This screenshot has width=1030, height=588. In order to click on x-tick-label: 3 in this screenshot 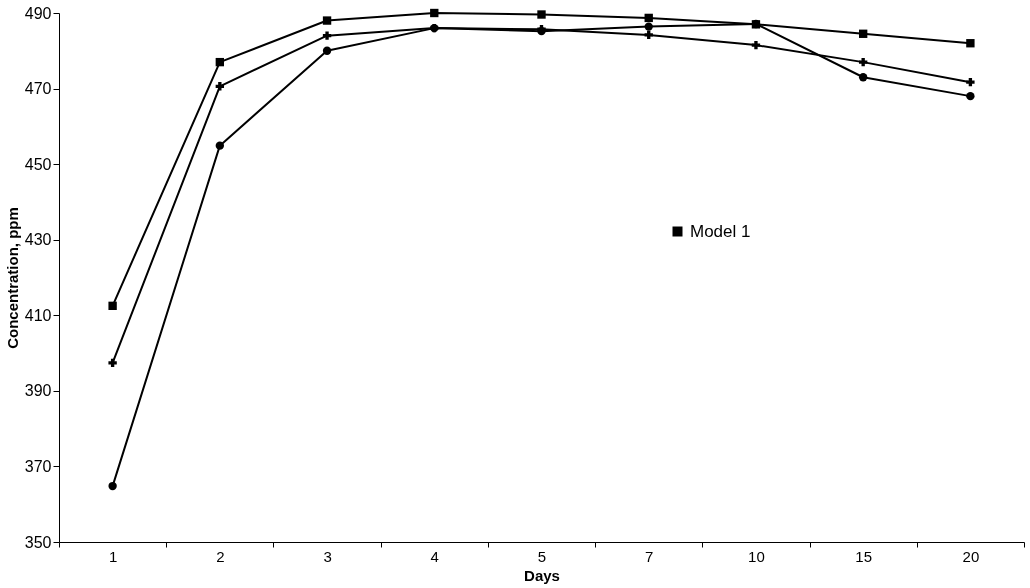, I will do `click(327, 556)`.